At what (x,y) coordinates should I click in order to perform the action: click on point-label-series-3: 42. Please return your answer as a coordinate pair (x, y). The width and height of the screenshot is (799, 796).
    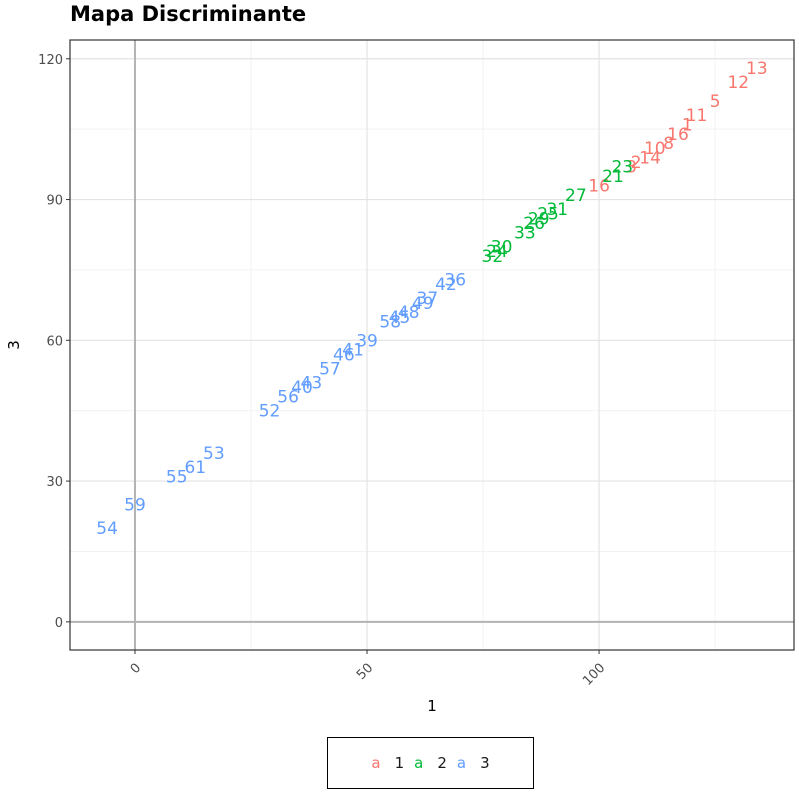
    Looking at the image, I should click on (446, 285).